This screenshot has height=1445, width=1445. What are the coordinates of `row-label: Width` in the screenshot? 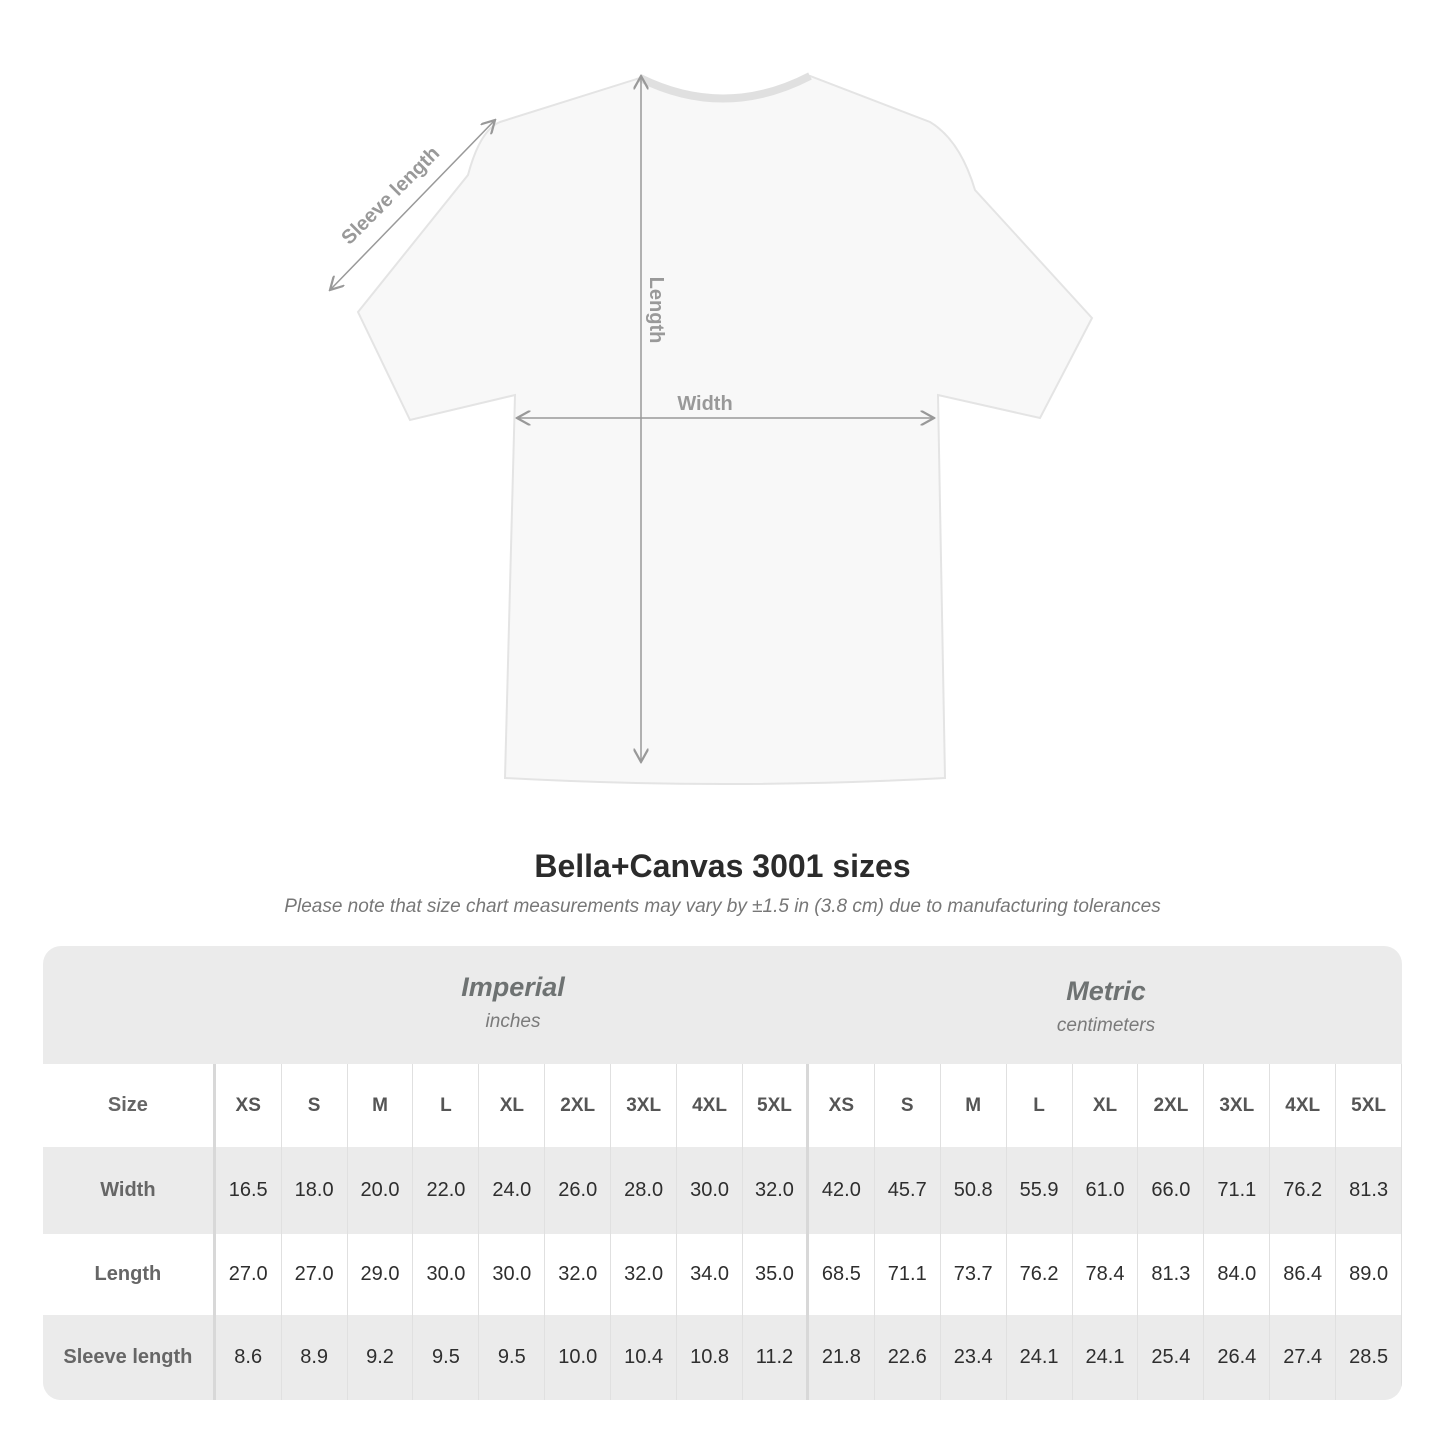 It's located at (129, 1190).